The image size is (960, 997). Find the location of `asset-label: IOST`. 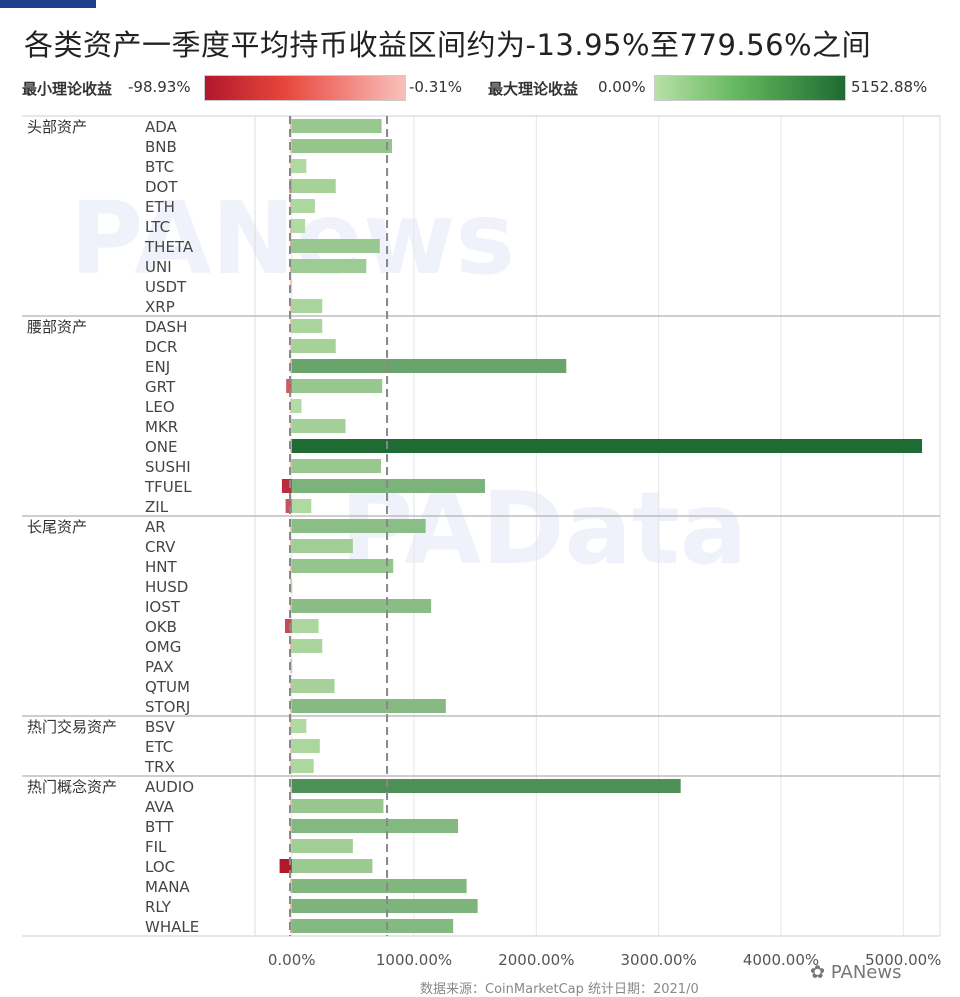

asset-label: IOST is located at coordinates (163, 607).